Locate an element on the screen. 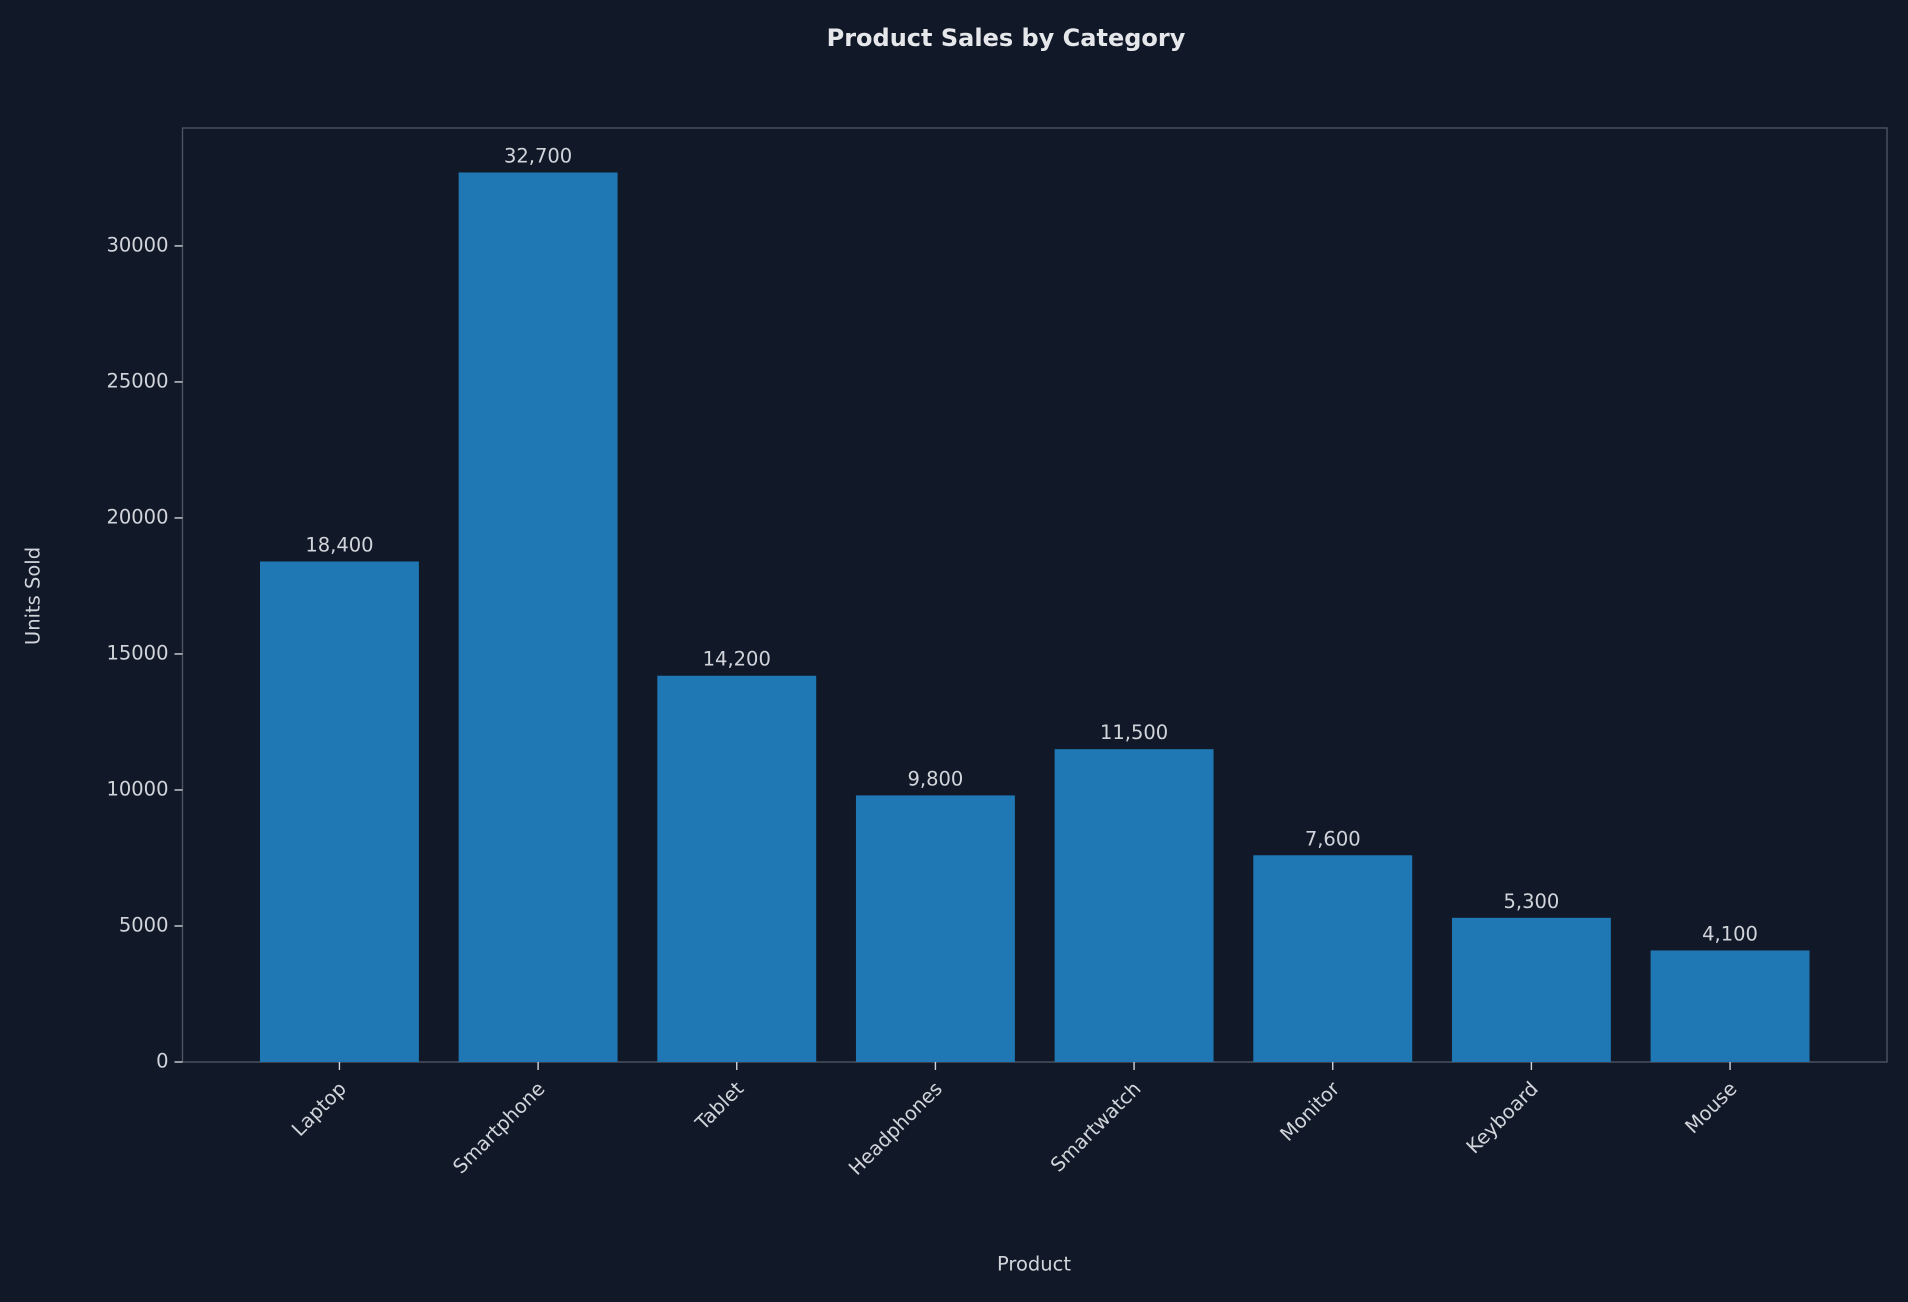 The image size is (1908, 1302). value-label: 7,600 is located at coordinates (1333, 838).